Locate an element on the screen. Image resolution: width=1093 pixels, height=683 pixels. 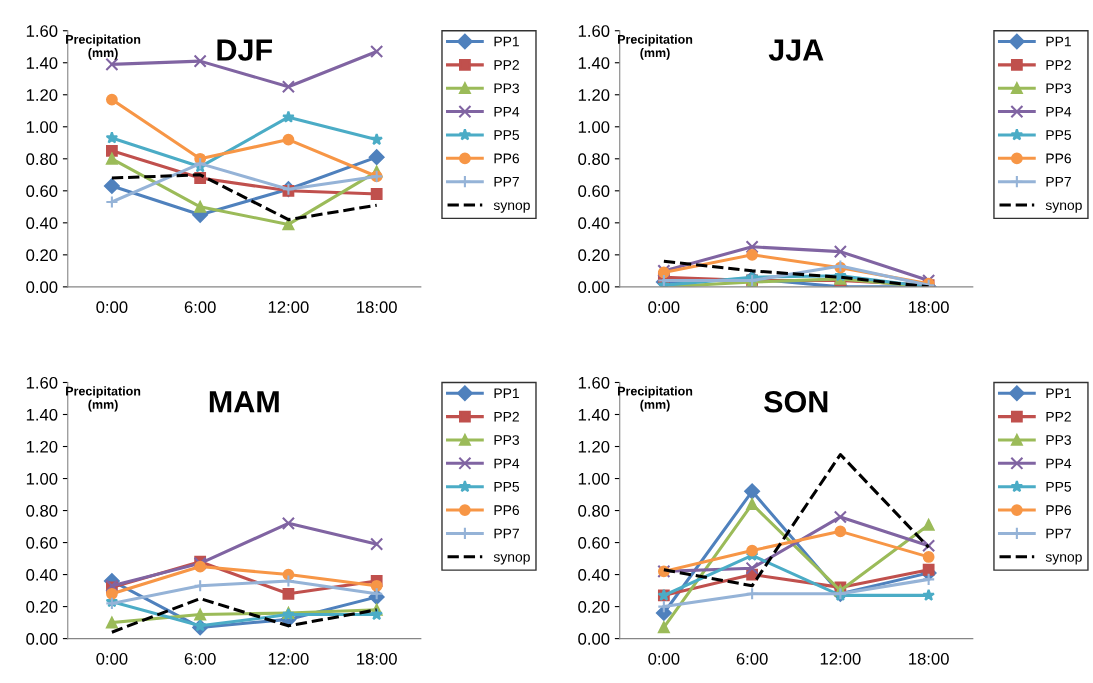
chart-title: SON is located at coordinates (796, 401).